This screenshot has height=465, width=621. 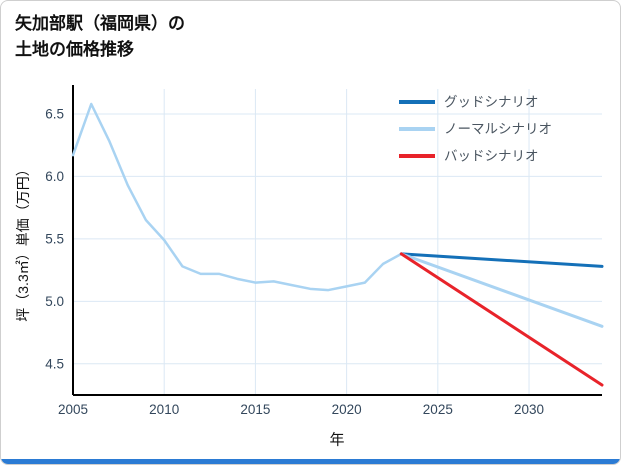 I want to click on y-tick-label: 6.0, so click(x=54, y=176).